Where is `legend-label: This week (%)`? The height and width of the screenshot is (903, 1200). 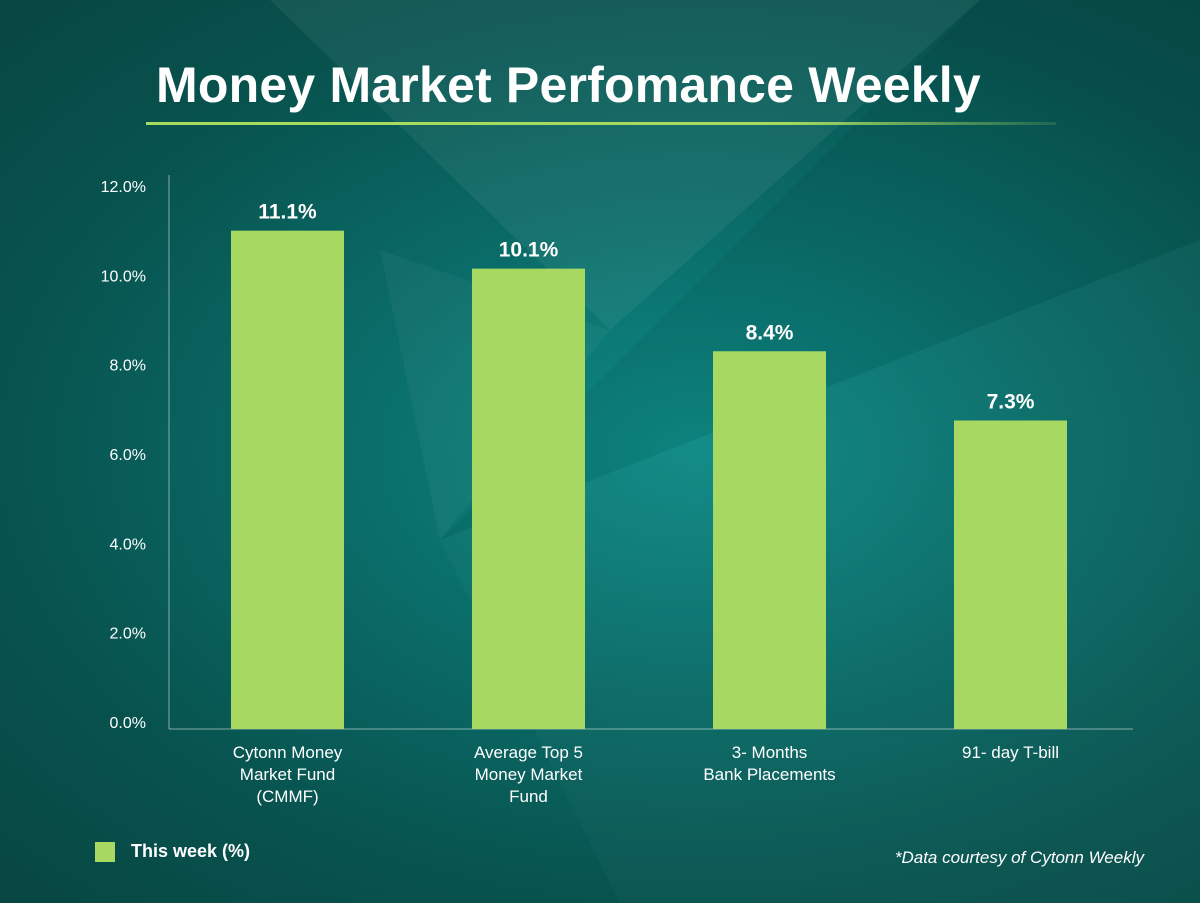 legend-label: This week (%) is located at coordinates (191, 851).